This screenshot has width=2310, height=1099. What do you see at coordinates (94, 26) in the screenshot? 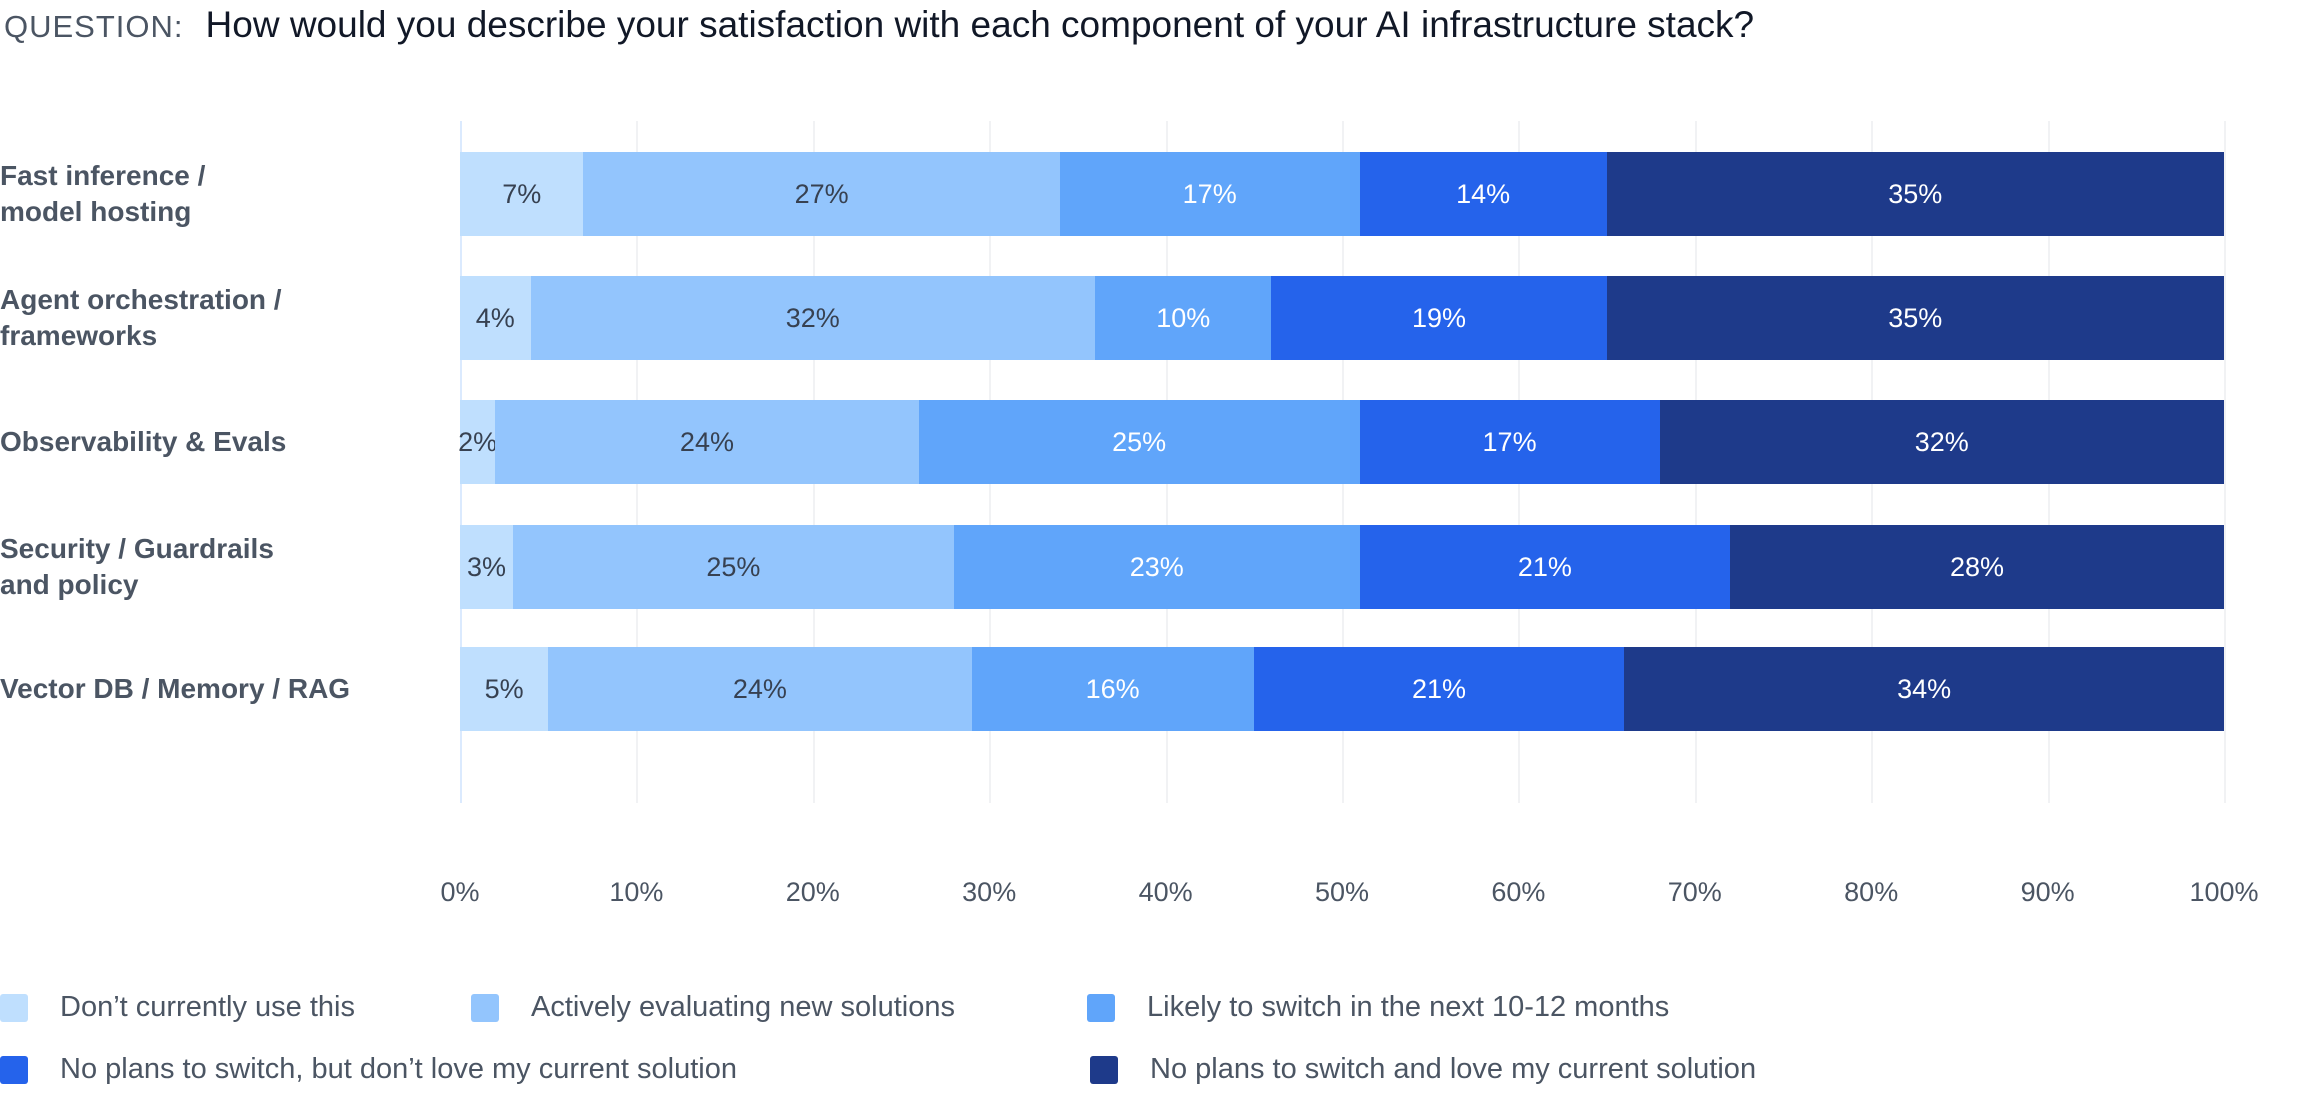
I see `question-label: QUESTION:` at bounding box center [94, 26].